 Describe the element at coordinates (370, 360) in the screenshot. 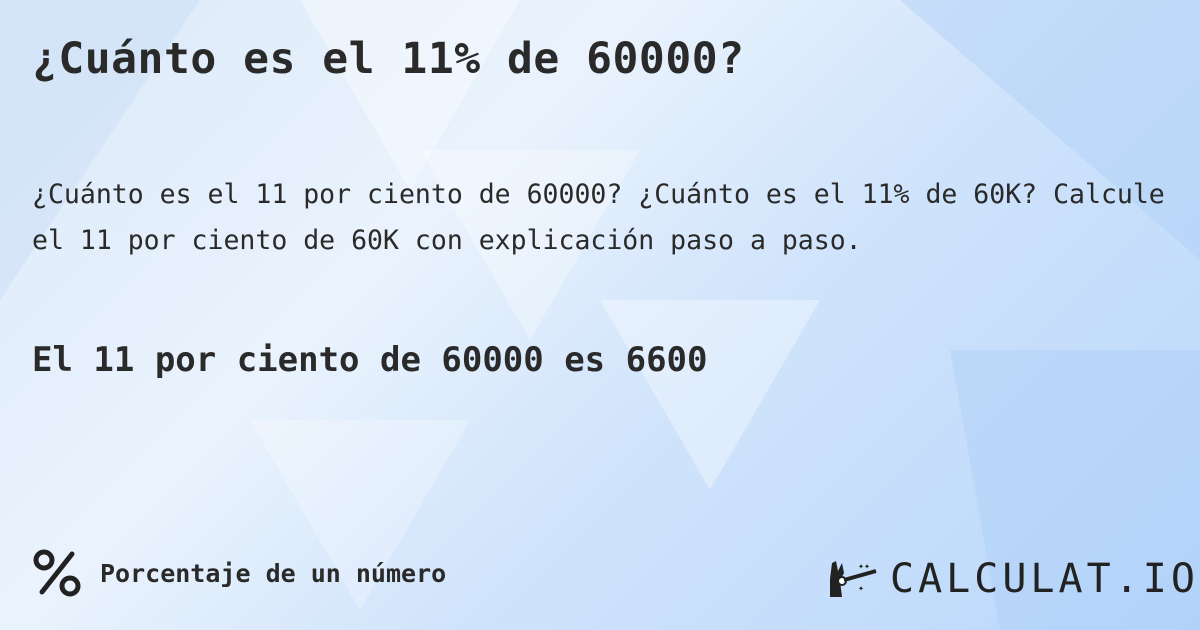

I see `answer: El 11 por ciento de 60000 es 6600` at that location.